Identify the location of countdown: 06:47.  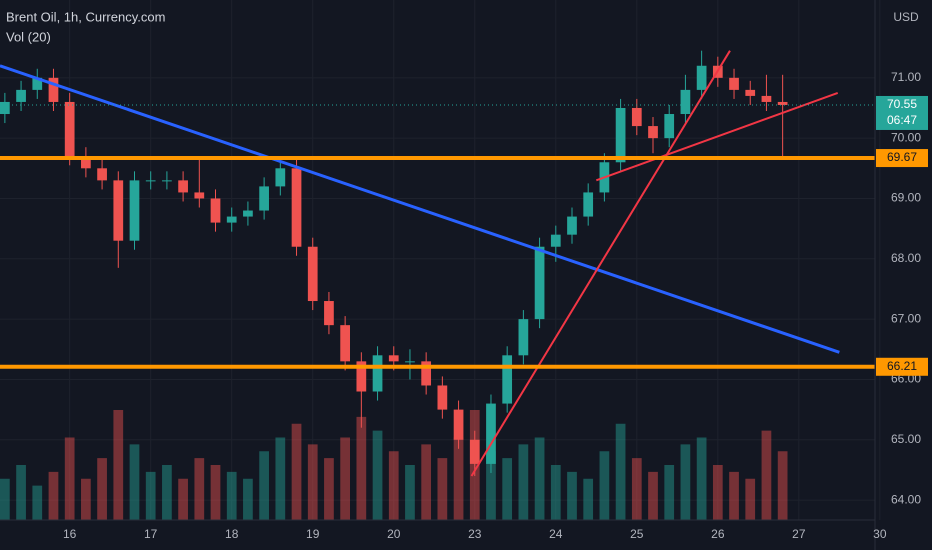
(902, 120).